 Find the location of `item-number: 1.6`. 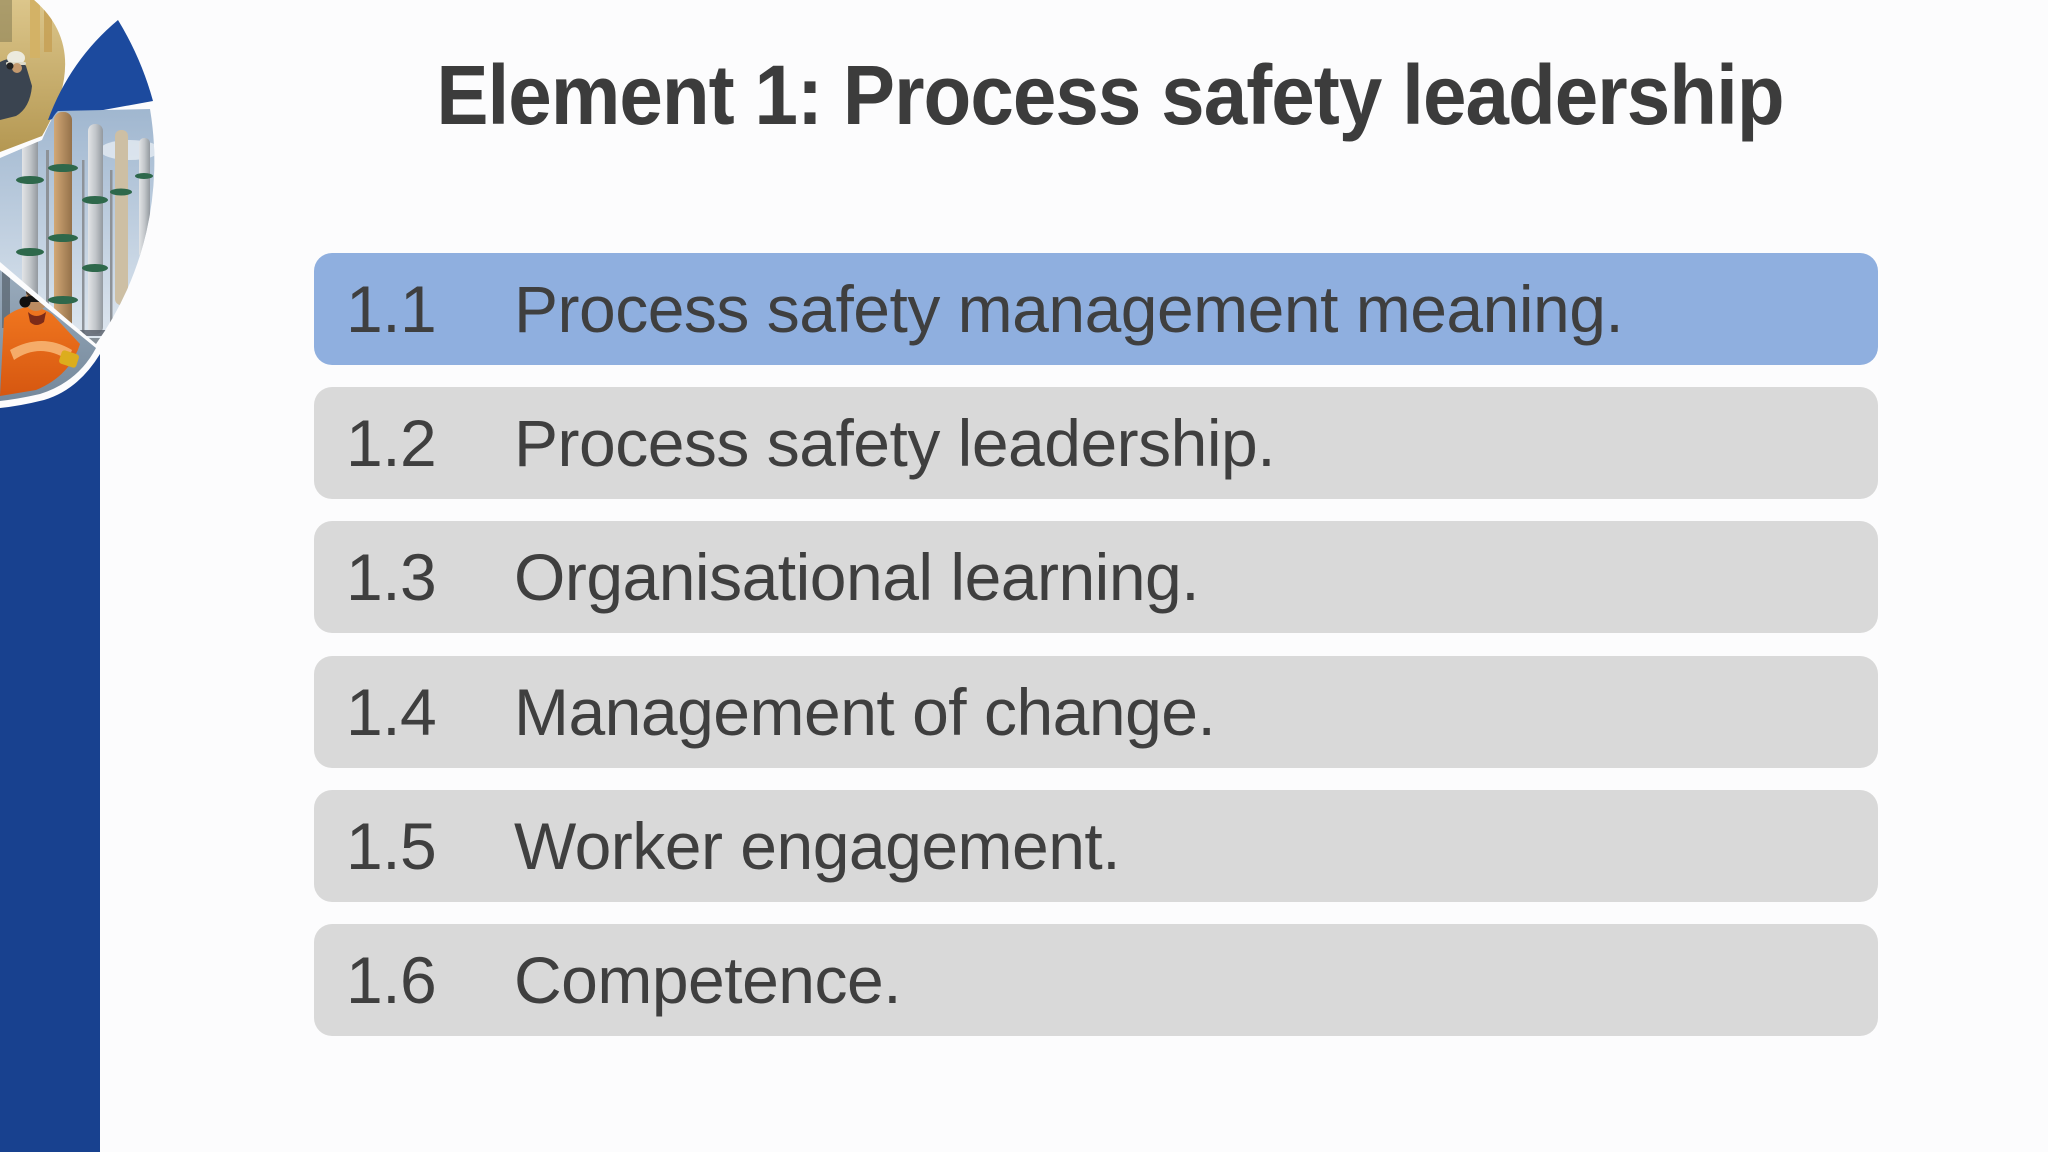

item-number: 1.6 is located at coordinates (391, 980).